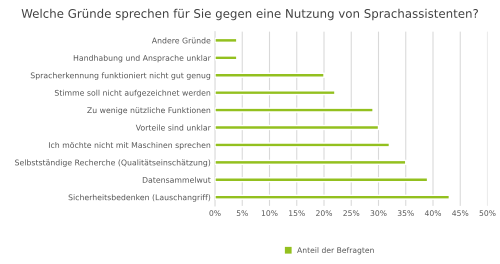  Describe the element at coordinates (250, 14) in the screenshot. I see `chart-title: Welche Gründe sprechen für Sie gegen eine Nutzung von Sprachassistenten?` at that location.